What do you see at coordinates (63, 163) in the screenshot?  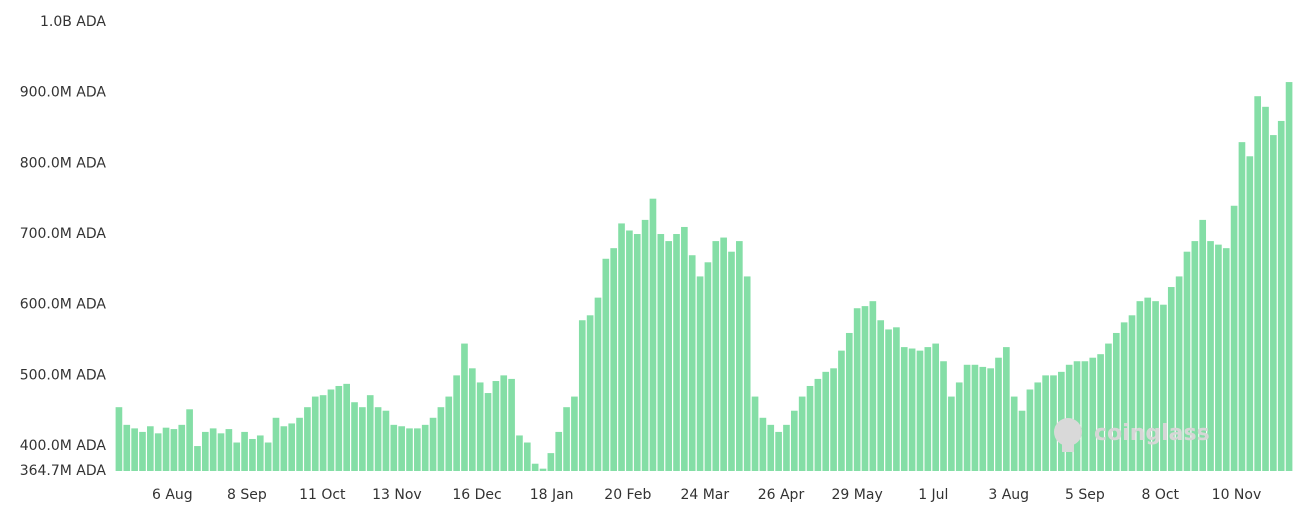 I see `y-tick-label: 800.0M ADA` at bounding box center [63, 163].